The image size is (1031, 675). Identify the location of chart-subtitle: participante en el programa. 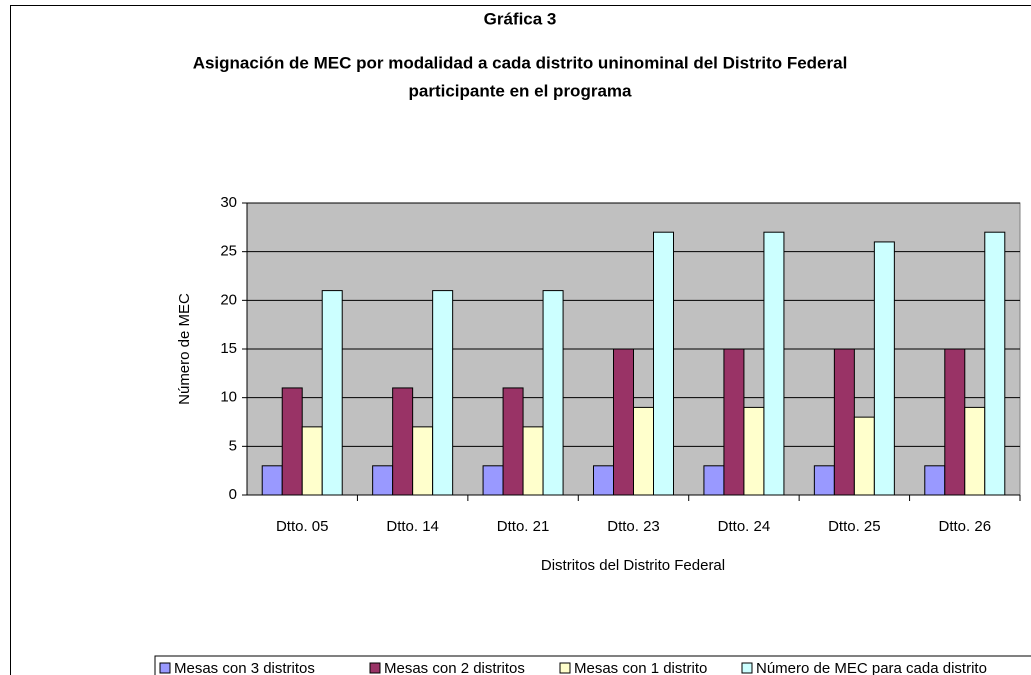
(520, 90).